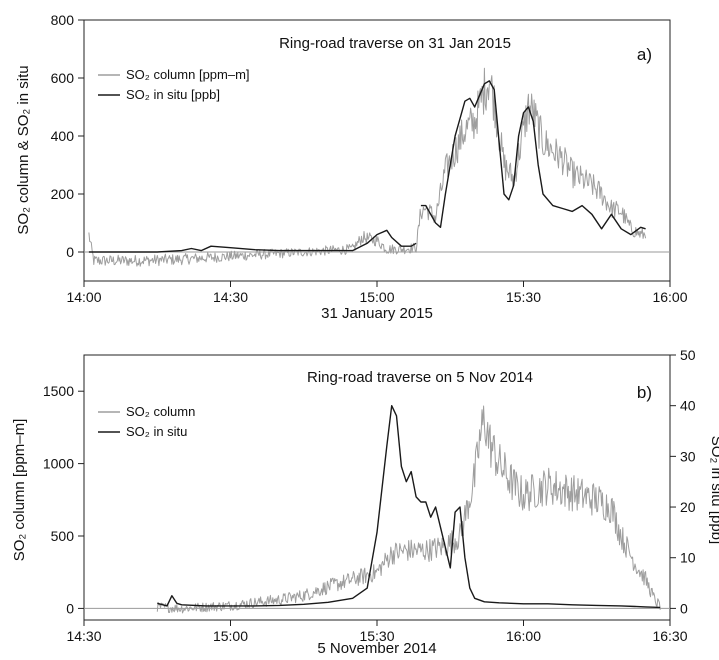 The width and height of the screenshot is (719, 660). What do you see at coordinates (684, 608) in the screenshot?
I see `y2-tick-label: 0` at bounding box center [684, 608].